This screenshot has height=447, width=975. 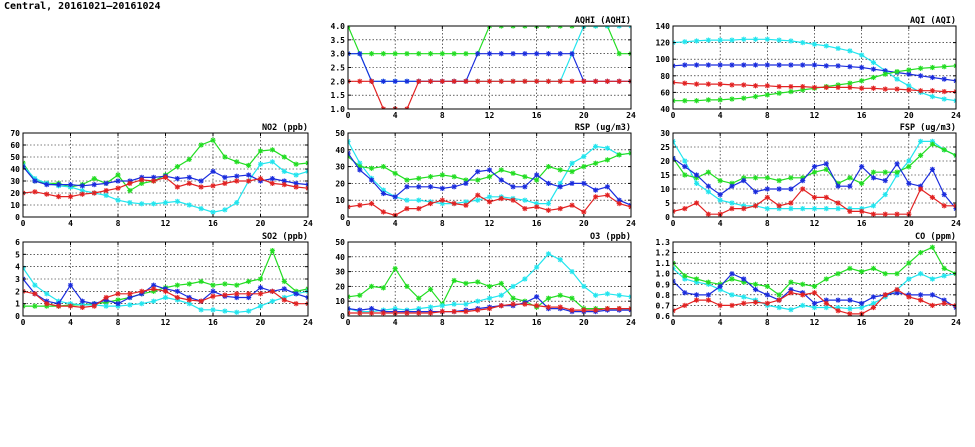 I want to click on y-tick-label: 3.5, so click(x=338, y=40).